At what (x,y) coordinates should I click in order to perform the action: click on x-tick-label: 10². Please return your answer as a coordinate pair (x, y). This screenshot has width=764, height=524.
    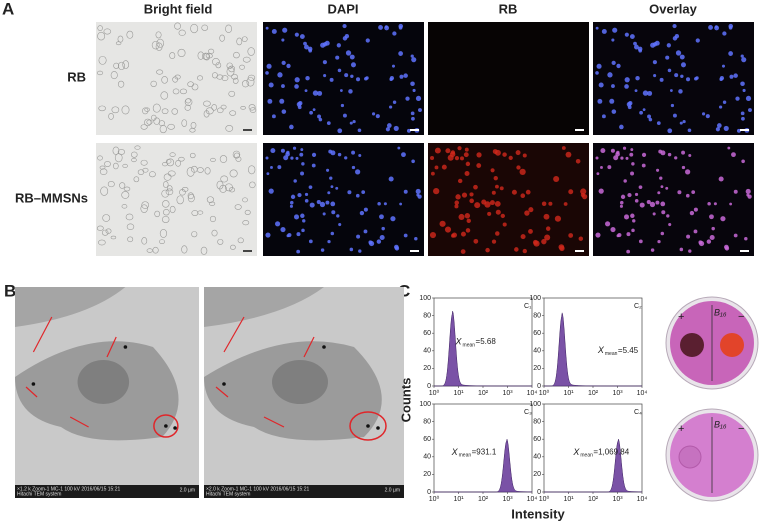
    Looking at the image, I should click on (593, 499).